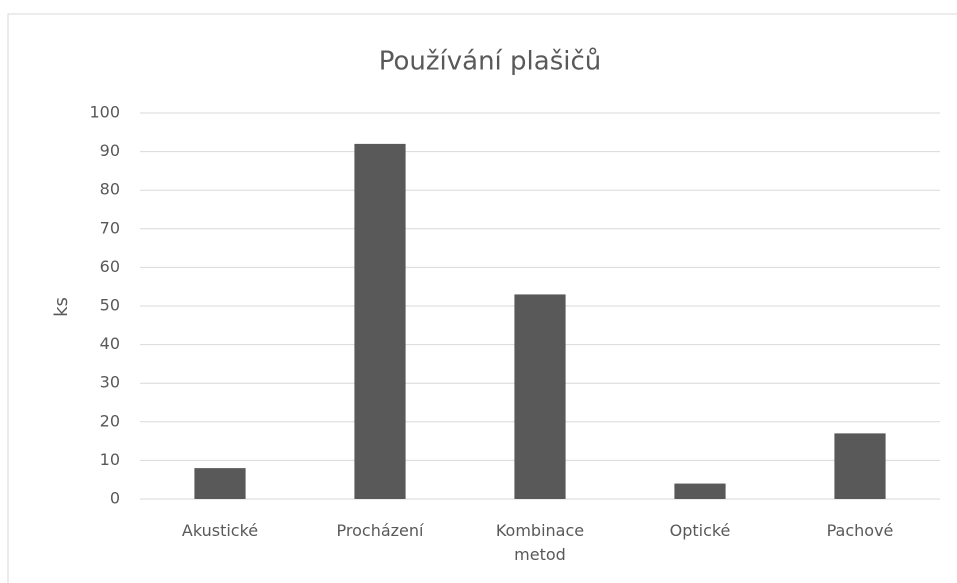 The image size is (957, 583). I want to click on x-tick-label: Pachové, so click(860, 530).